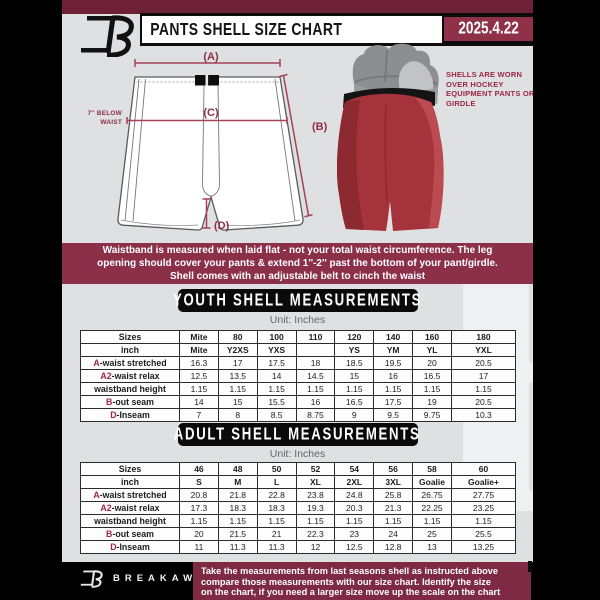 Image resolution: width=600 pixels, height=600 pixels. What do you see at coordinates (483, 495) in the screenshot?
I see `measurement-cell: 27.75` at bounding box center [483, 495].